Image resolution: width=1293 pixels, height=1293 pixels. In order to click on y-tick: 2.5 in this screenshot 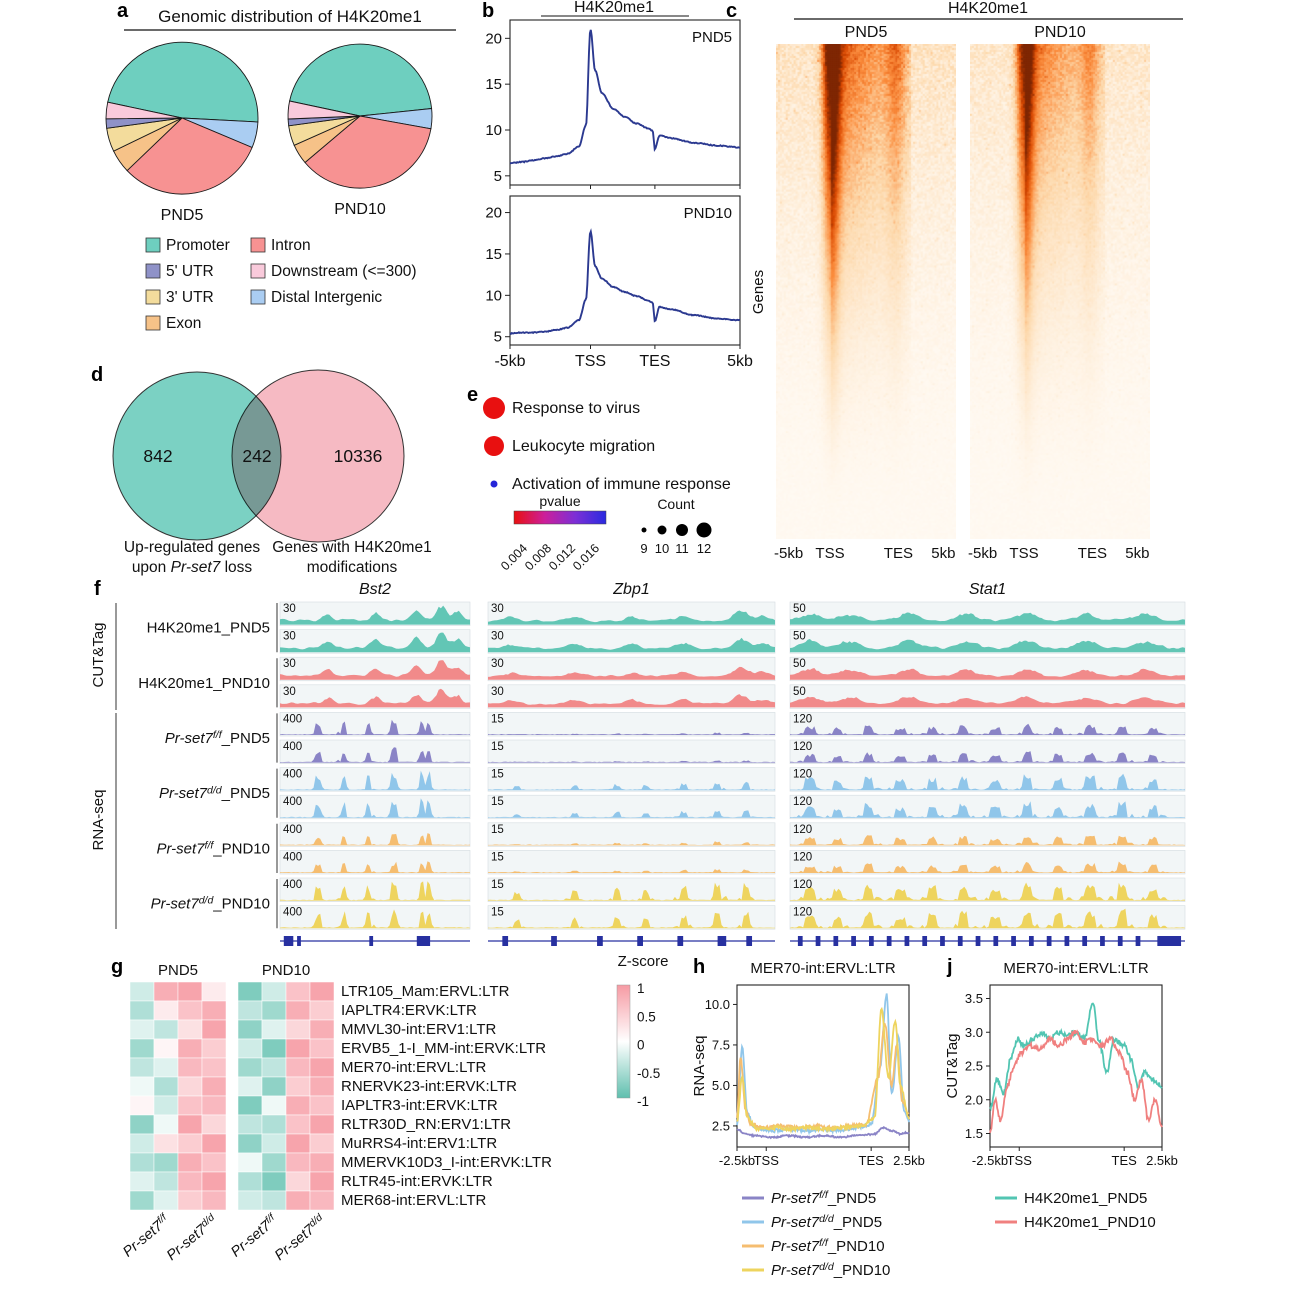, I will do `click(721, 1125)`.